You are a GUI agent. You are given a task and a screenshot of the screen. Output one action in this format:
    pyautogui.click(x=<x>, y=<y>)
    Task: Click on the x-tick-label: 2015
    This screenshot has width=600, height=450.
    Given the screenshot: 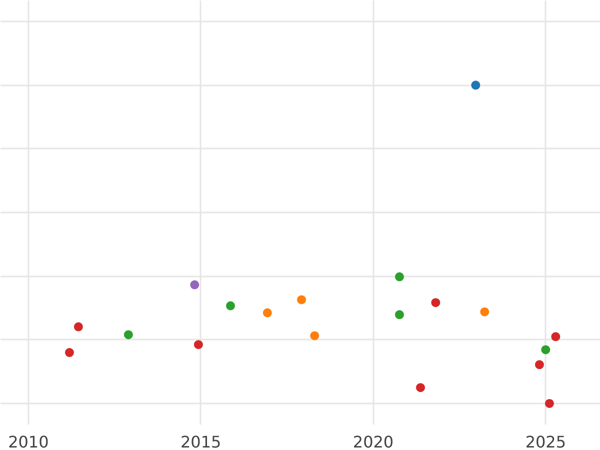 What is the action you would take?
    pyautogui.click(x=201, y=441)
    